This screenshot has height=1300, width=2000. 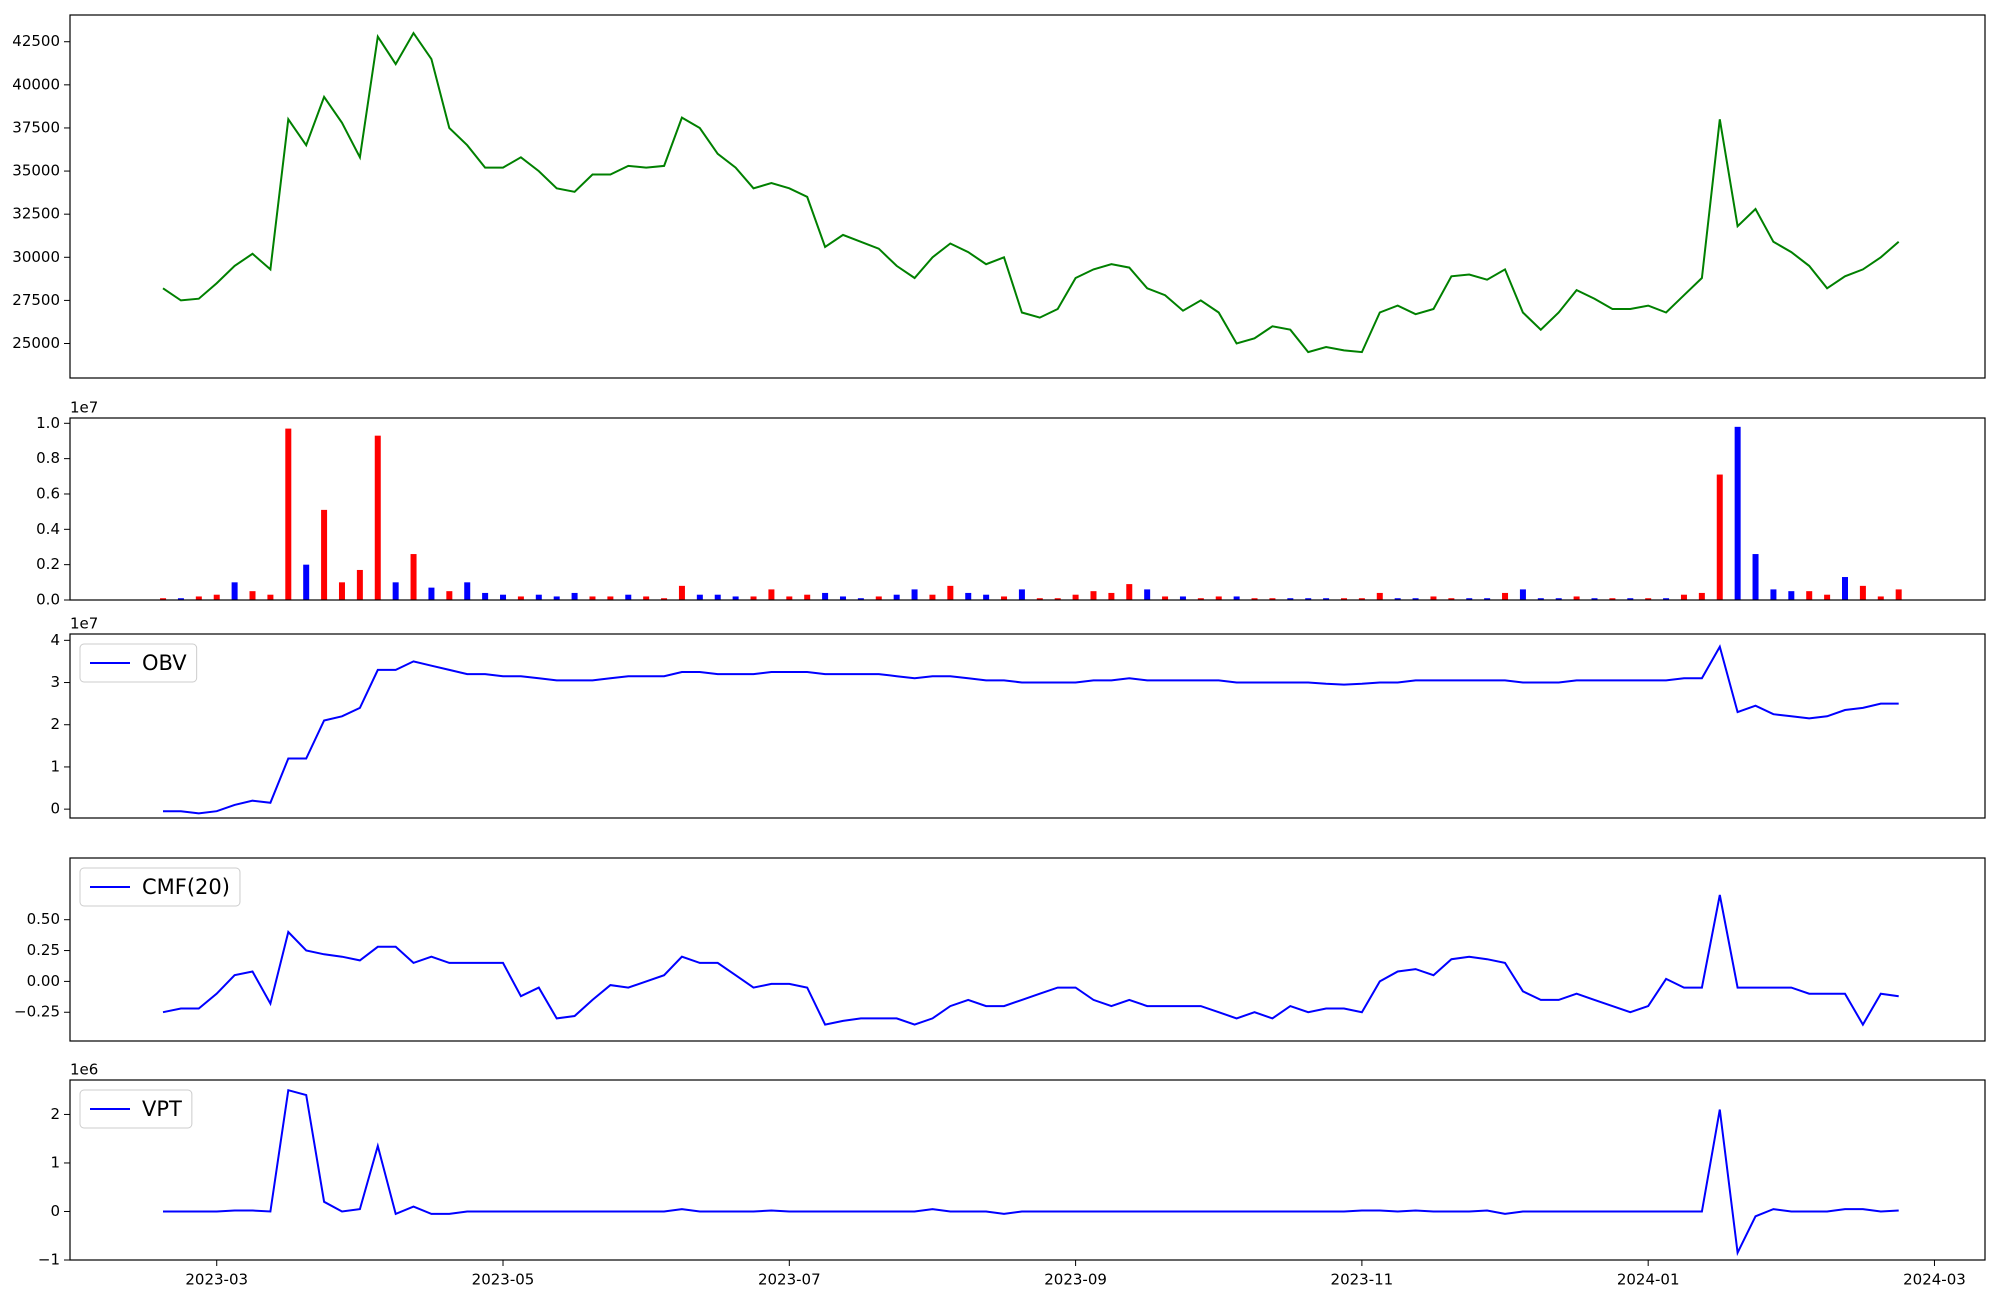 What do you see at coordinates (36, 300) in the screenshot?
I see `y-tick-label: 27500` at bounding box center [36, 300].